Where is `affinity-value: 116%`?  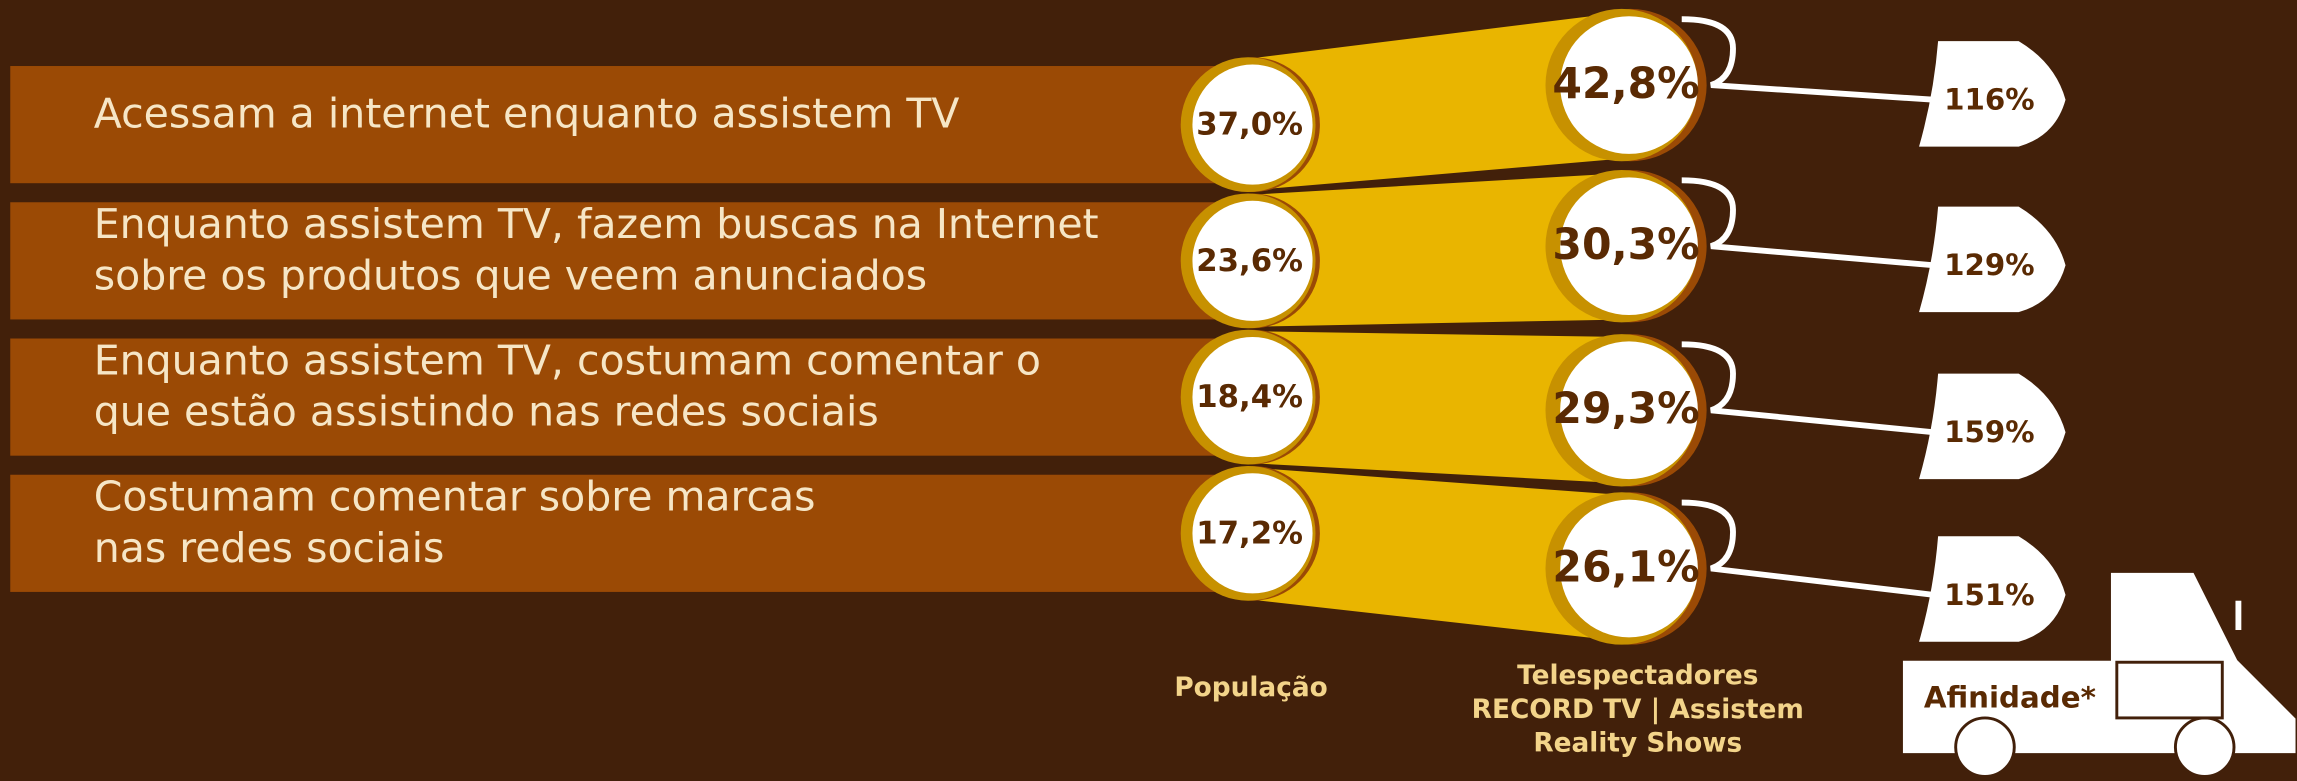
affinity-value: 116% is located at coordinates (1989, 100).